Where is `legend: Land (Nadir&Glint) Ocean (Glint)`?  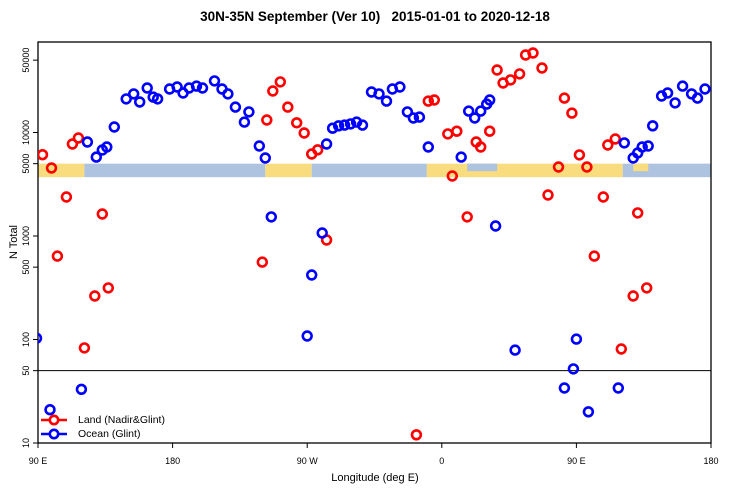
legend: Land (Nadir&Glint) Ocean (Glint) is located at coordinates (102, 427).